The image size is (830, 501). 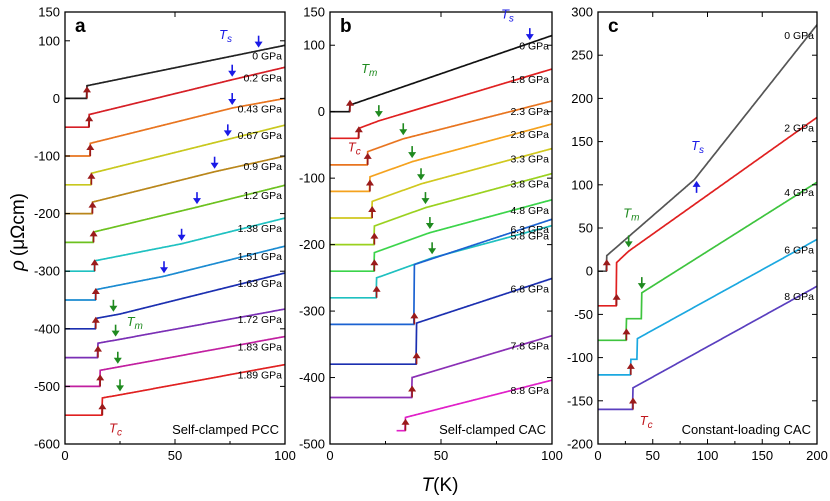 What do you see at coordinates (214, 165) in the screenshot?
I see `ts-arrow-a-4-head` at bounding box center [214, 165].